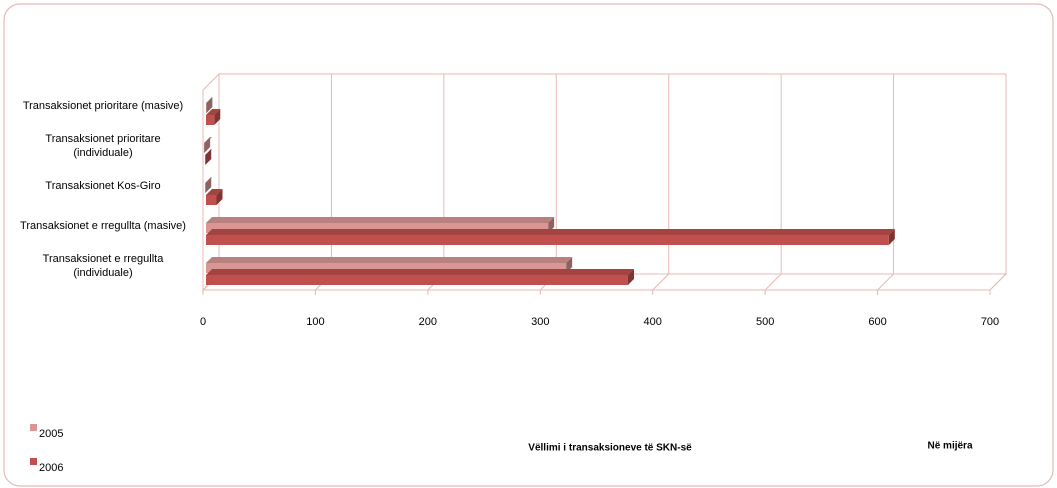 Image resolution: width=1057 pixels, height=488 pixels. Describe the element at coordinates (315, 322) in the screenshot. I see `x-tick-label: 100` at that location.